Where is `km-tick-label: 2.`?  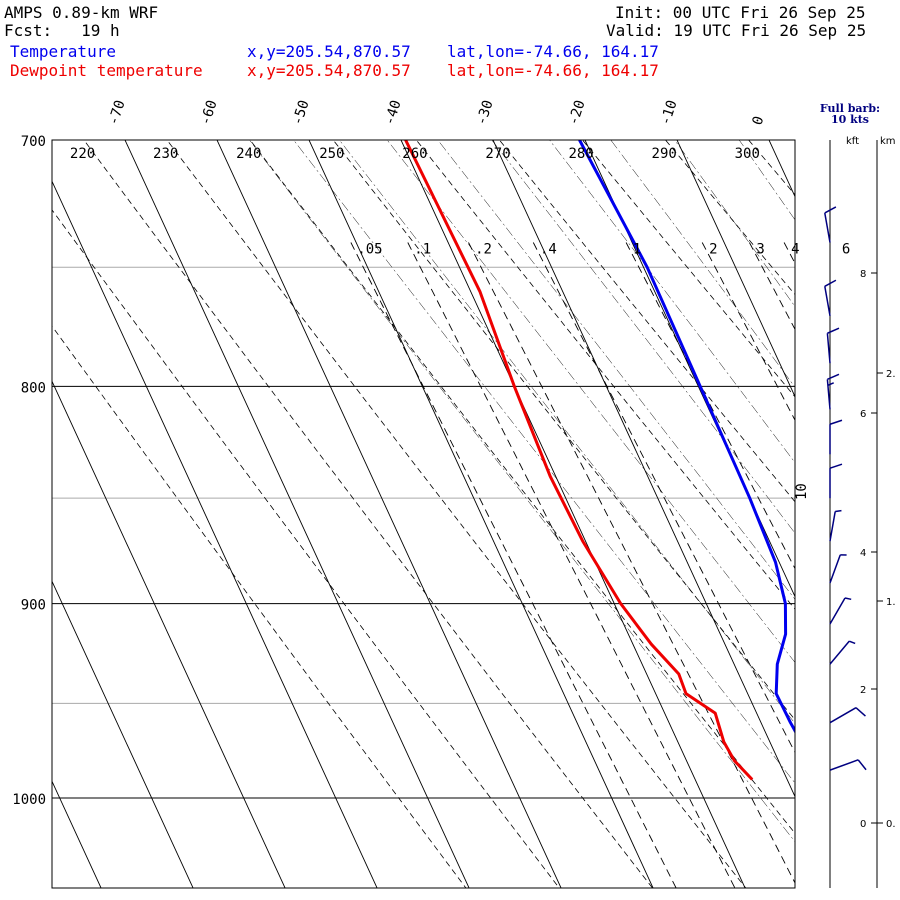 km-tick-label: 2. is located at coordinates (891, 374).